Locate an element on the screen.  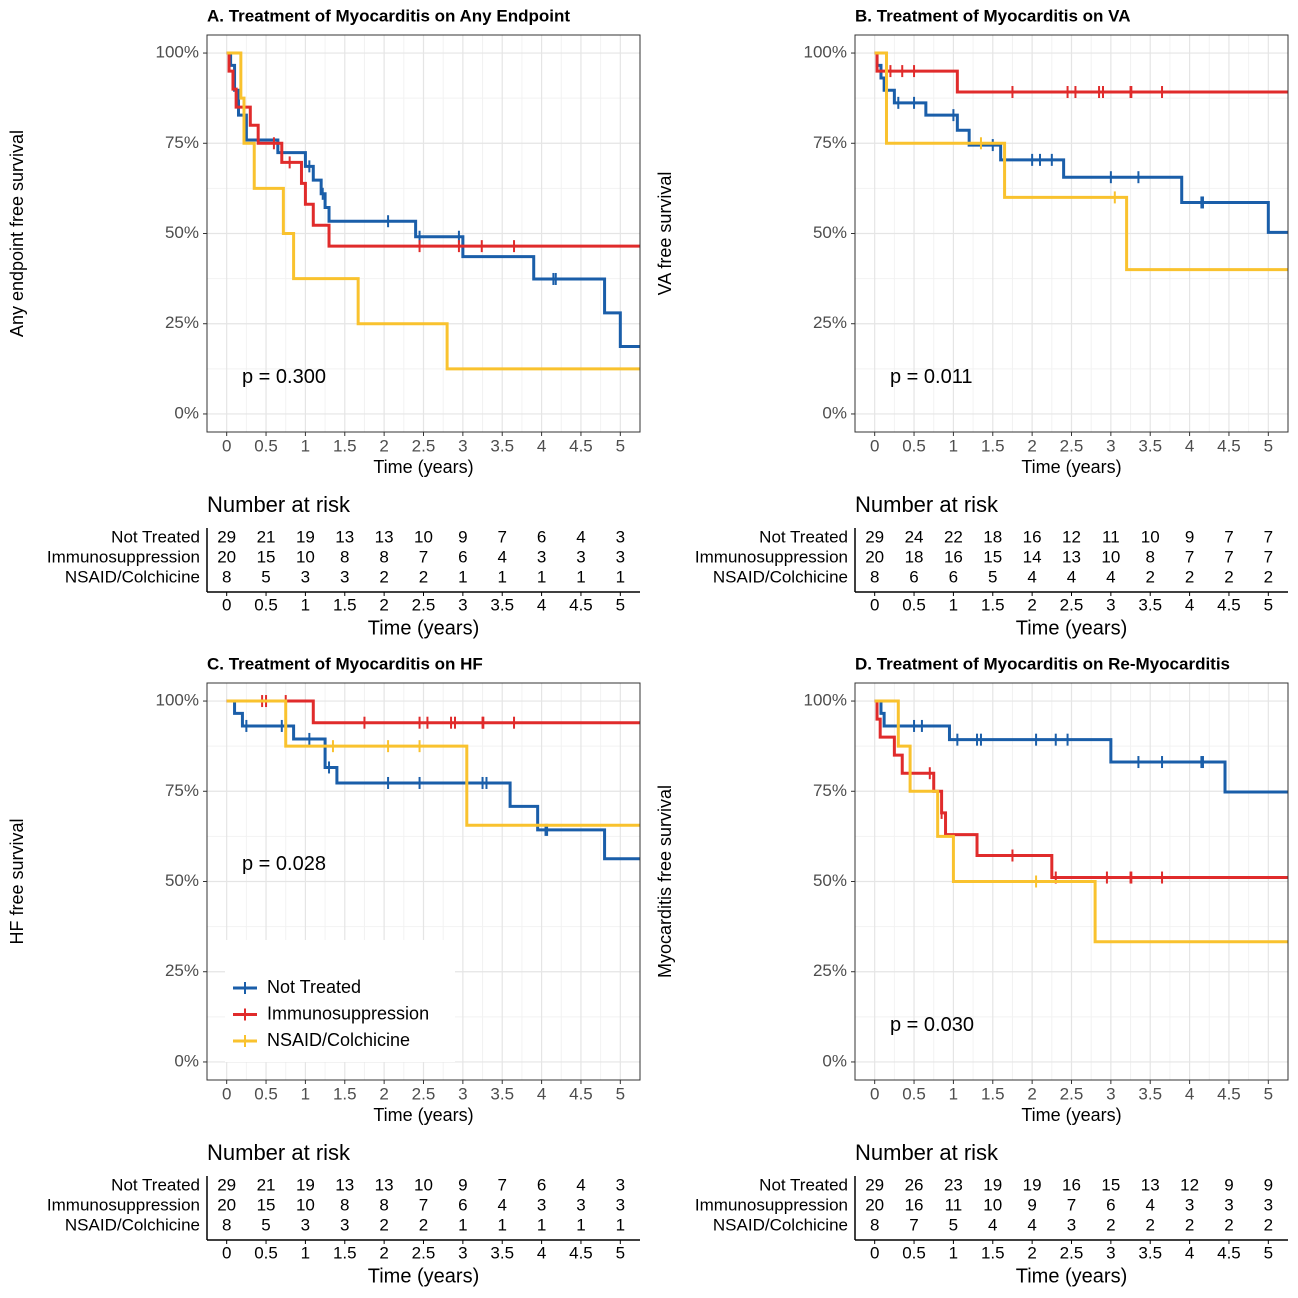
y-tick-label: 0% is located at coordinates (834, 412).